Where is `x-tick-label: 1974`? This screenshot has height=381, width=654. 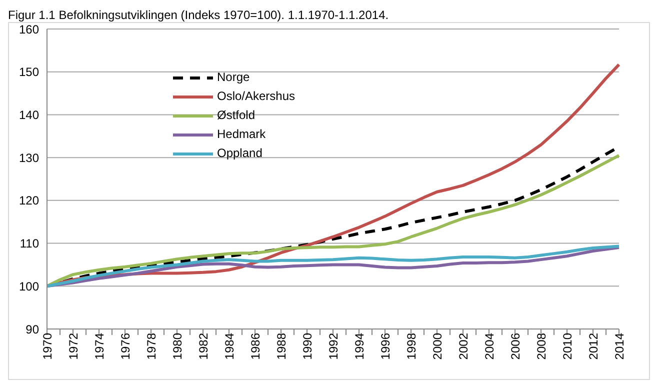 x-tick-label: 1974 is located at coordinates (99, 346).